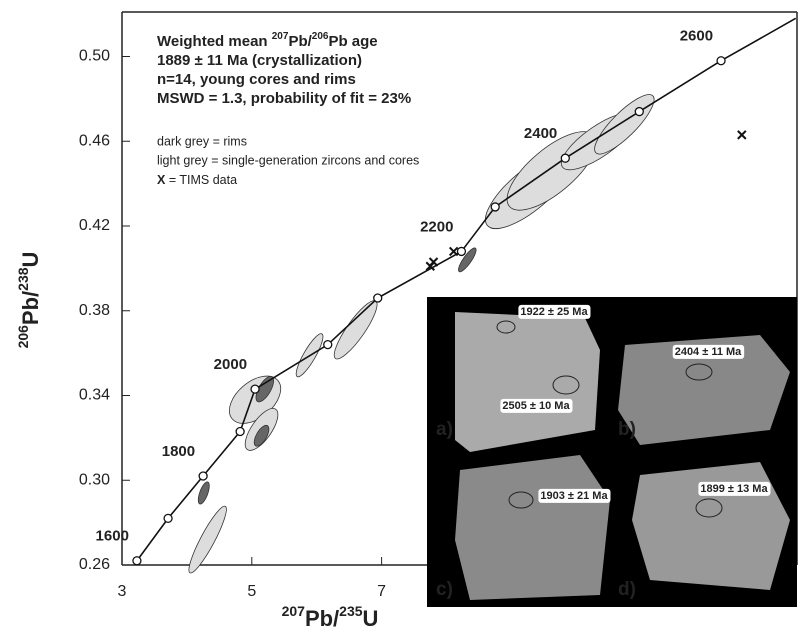 This screenshot has height=635, width=801. Describe the element at coordinates (444, 589) in the screenshot. I see `panel-label: c)` at that location.